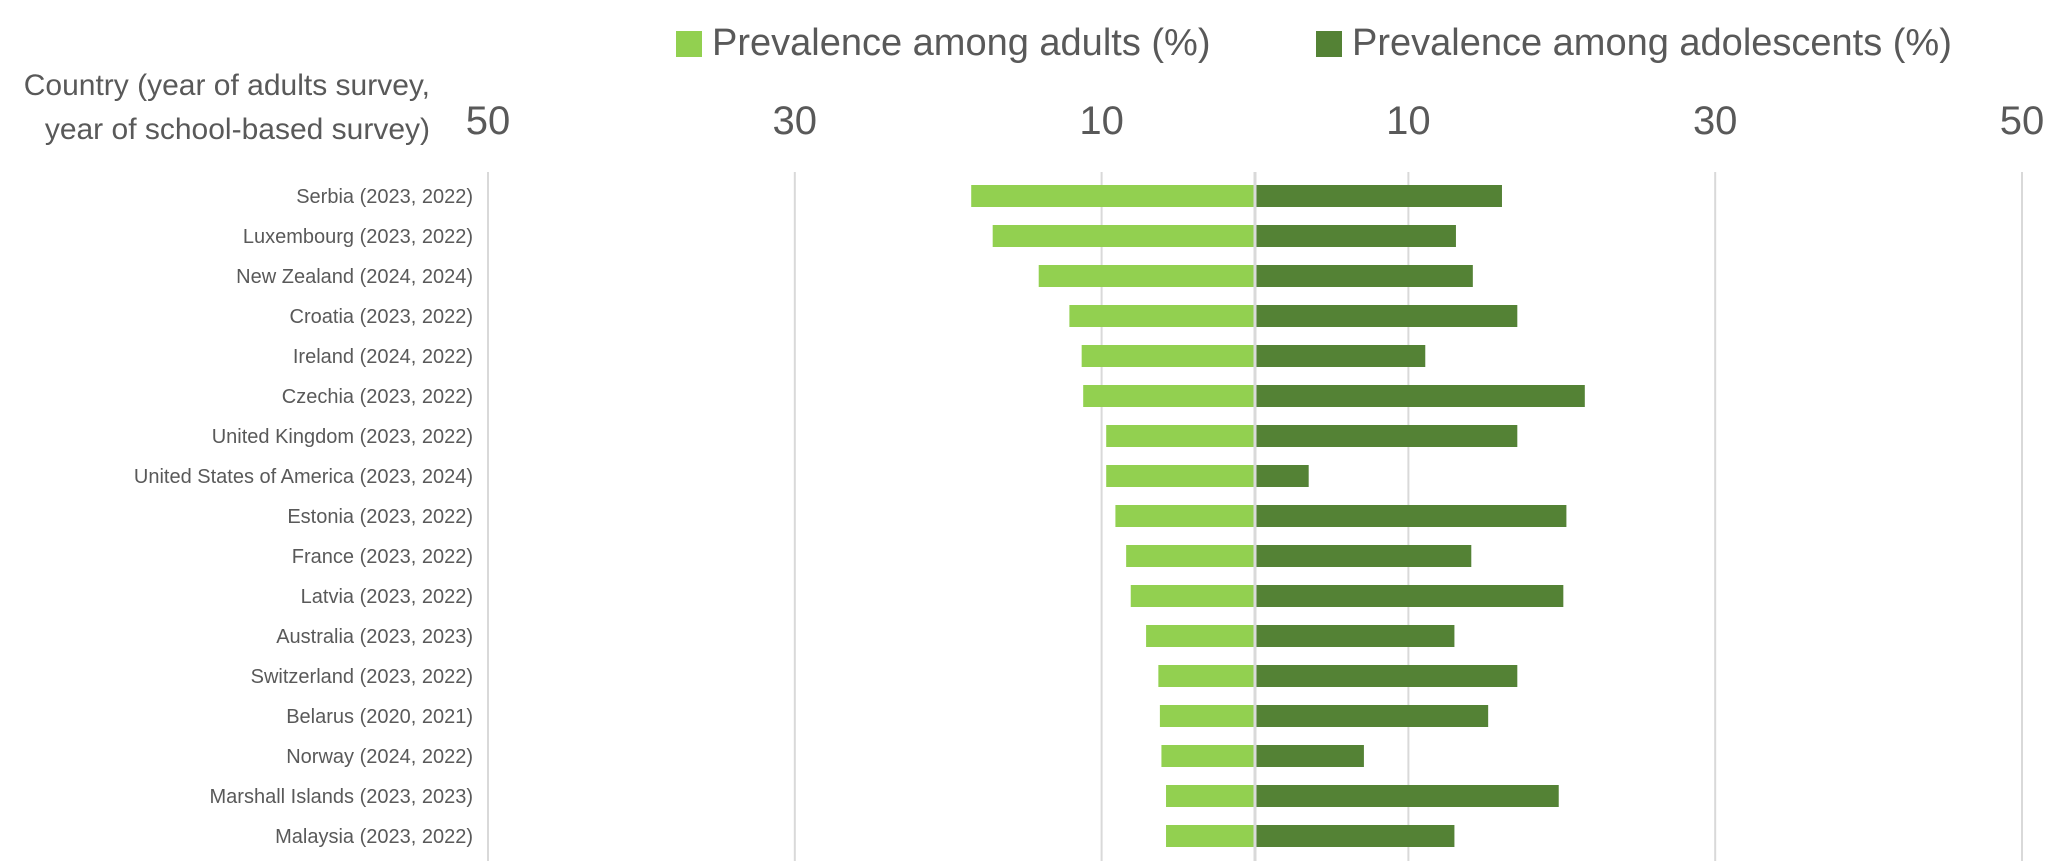 Image resolution: width=2048 pixels, height=861 pixels. I want to click on category-label: New Zealand (2024, 2024), so click(354, 277).